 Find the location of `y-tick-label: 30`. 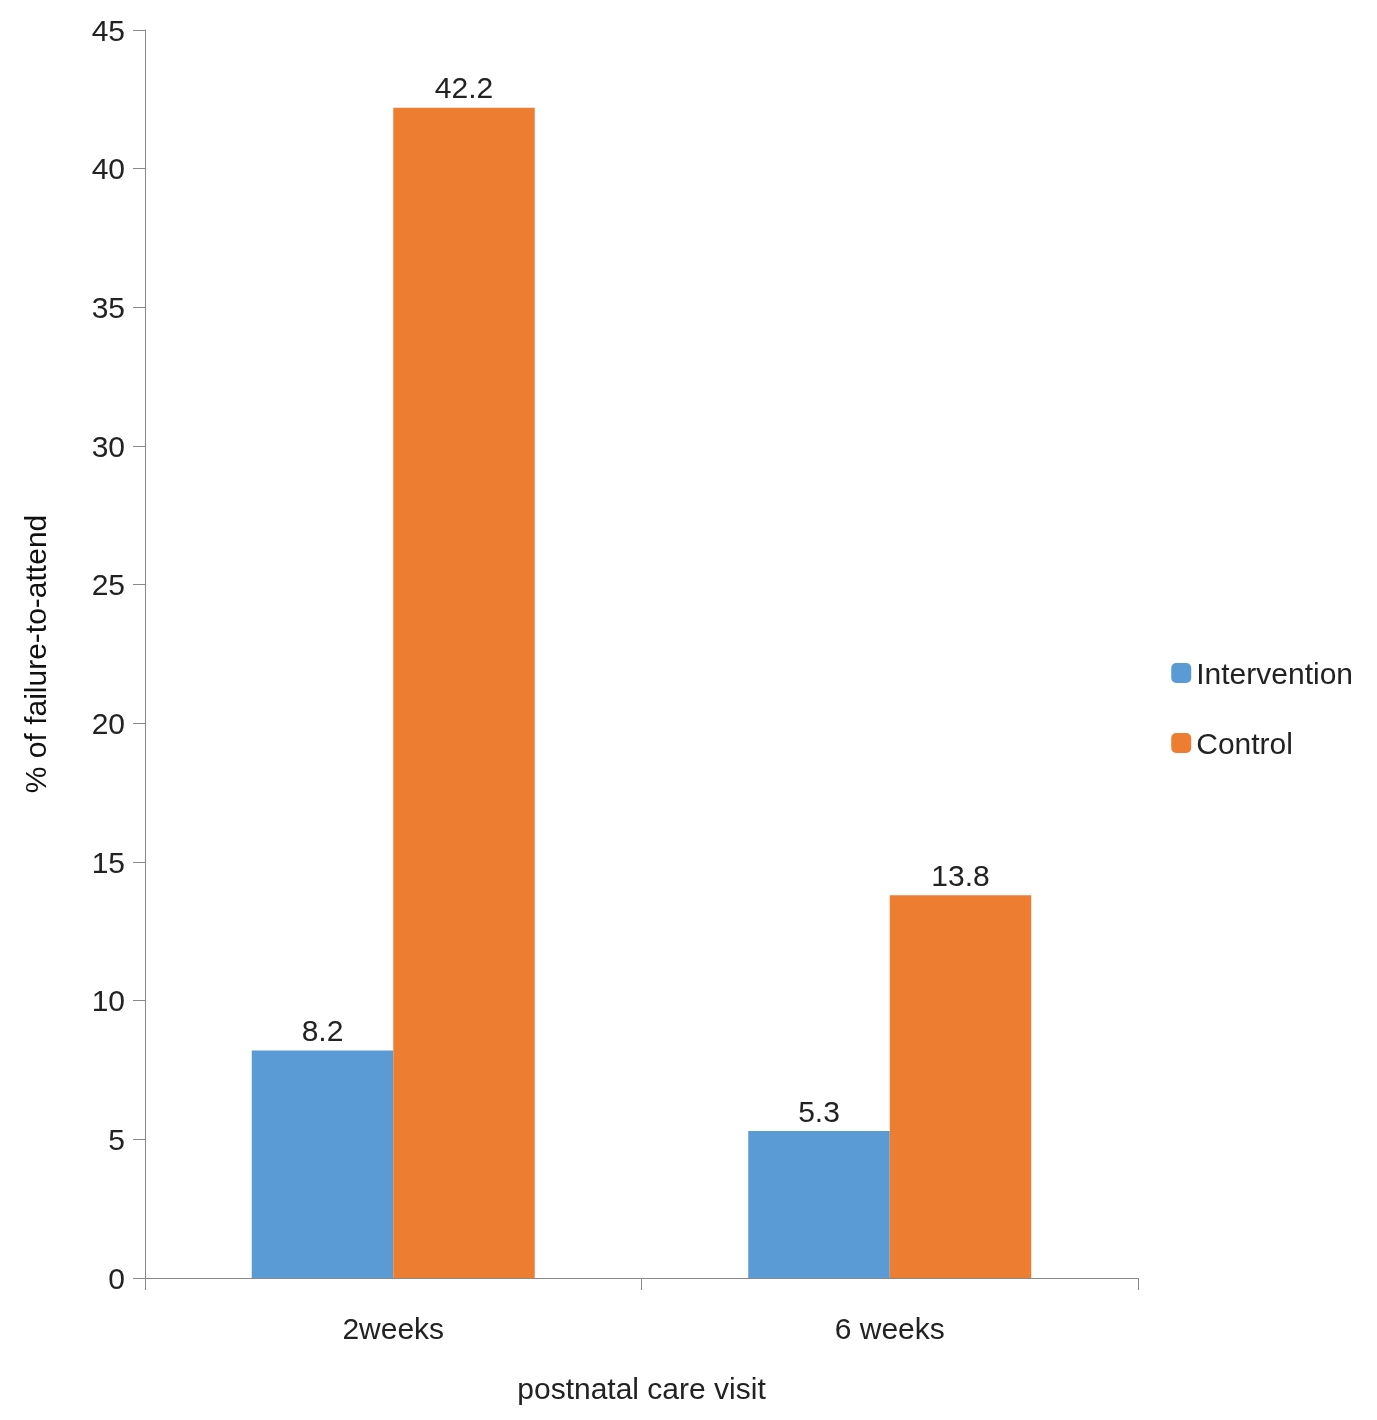

y-tick-label: 30 is located at coordinates (108, 446).